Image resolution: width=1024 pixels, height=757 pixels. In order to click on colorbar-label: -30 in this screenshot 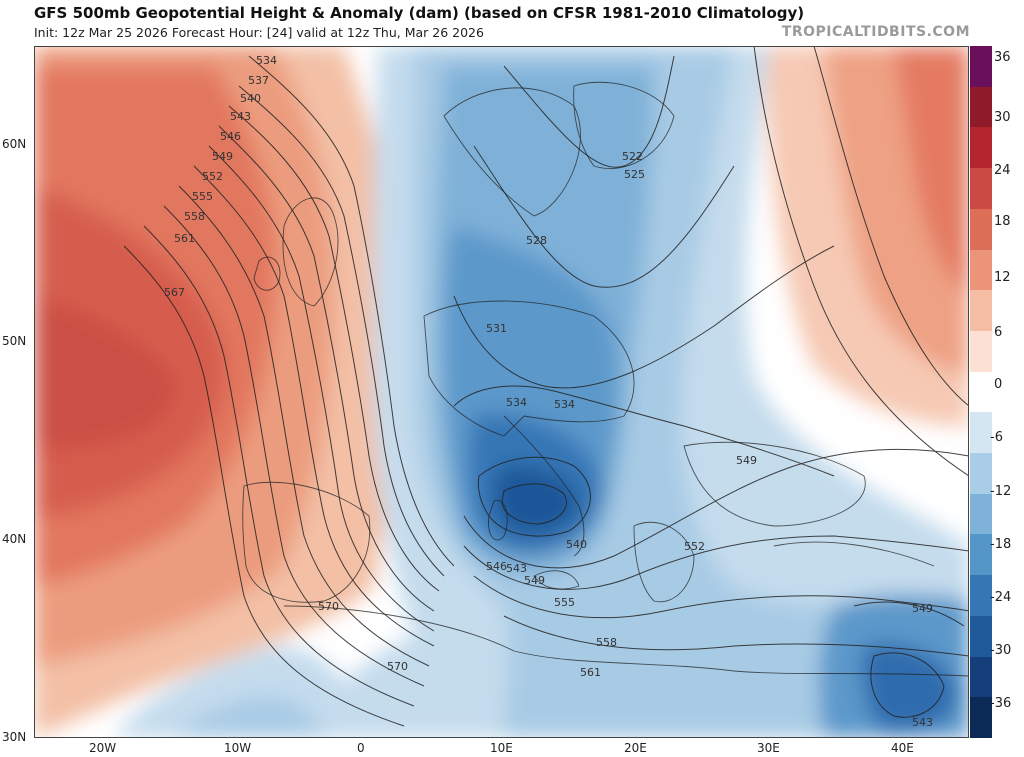, I will do `click(1001, 650)`.